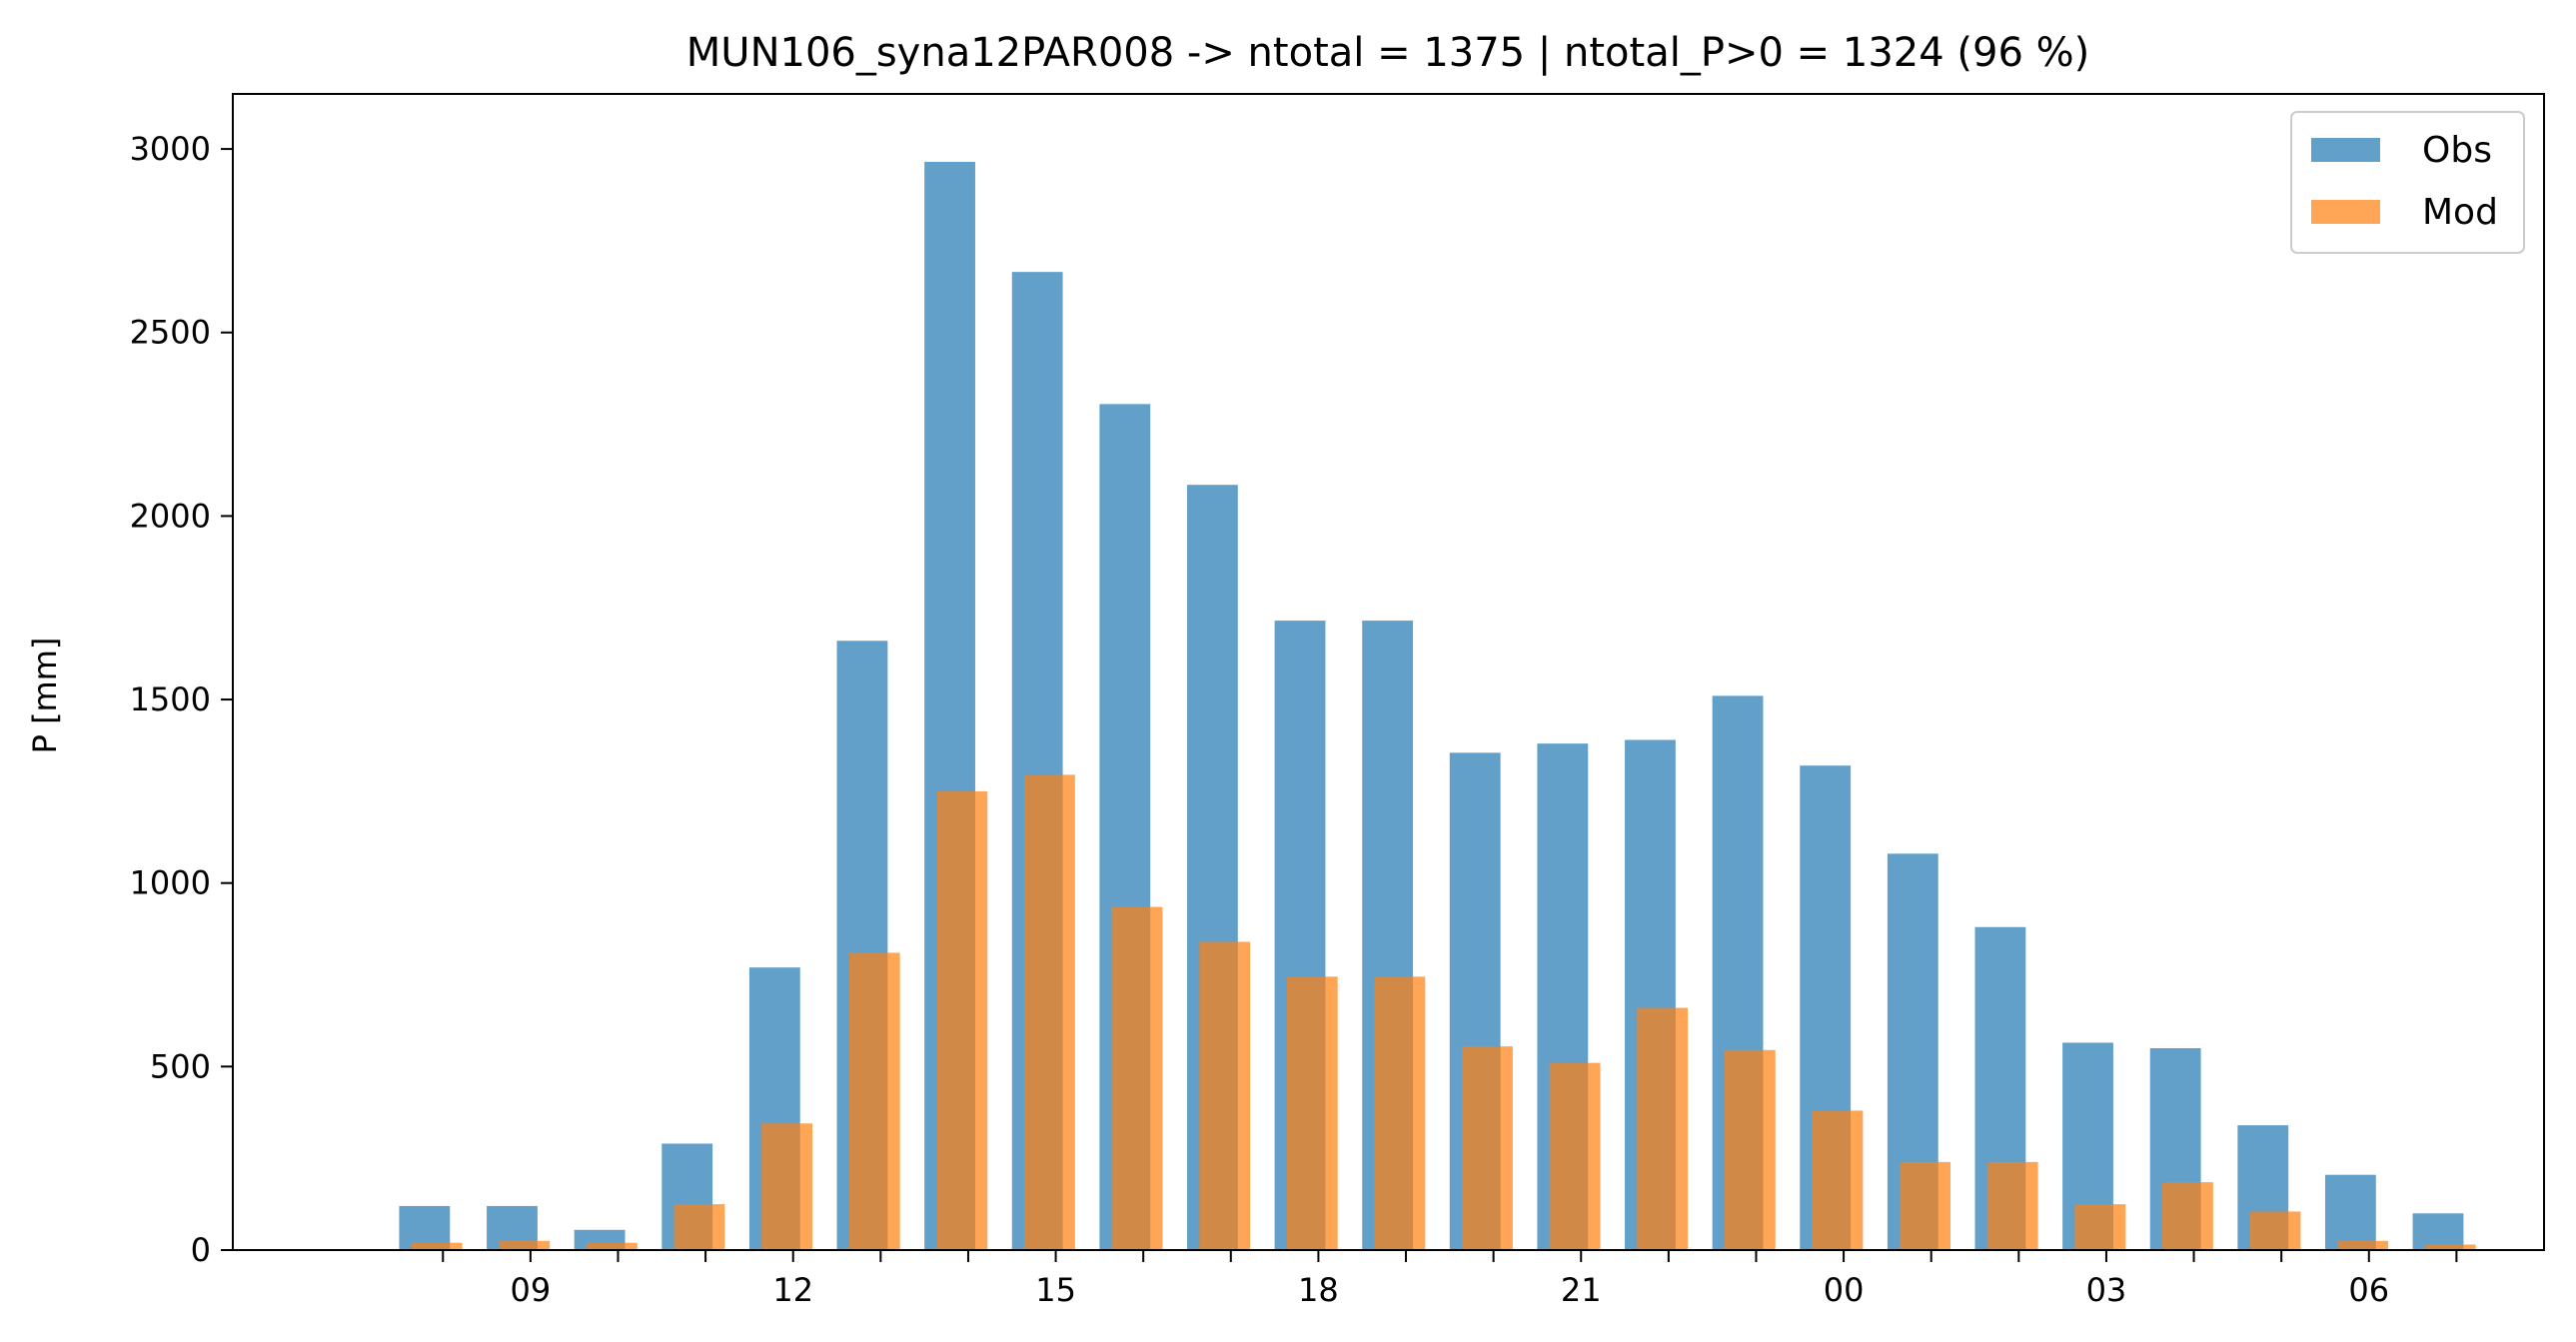 Image resolution: width=2576 pixels, height=1342 pixels. Describe the element at coordinates (1581, 1290) in the screenshot. I see `x-tick-label: 21` at that location.